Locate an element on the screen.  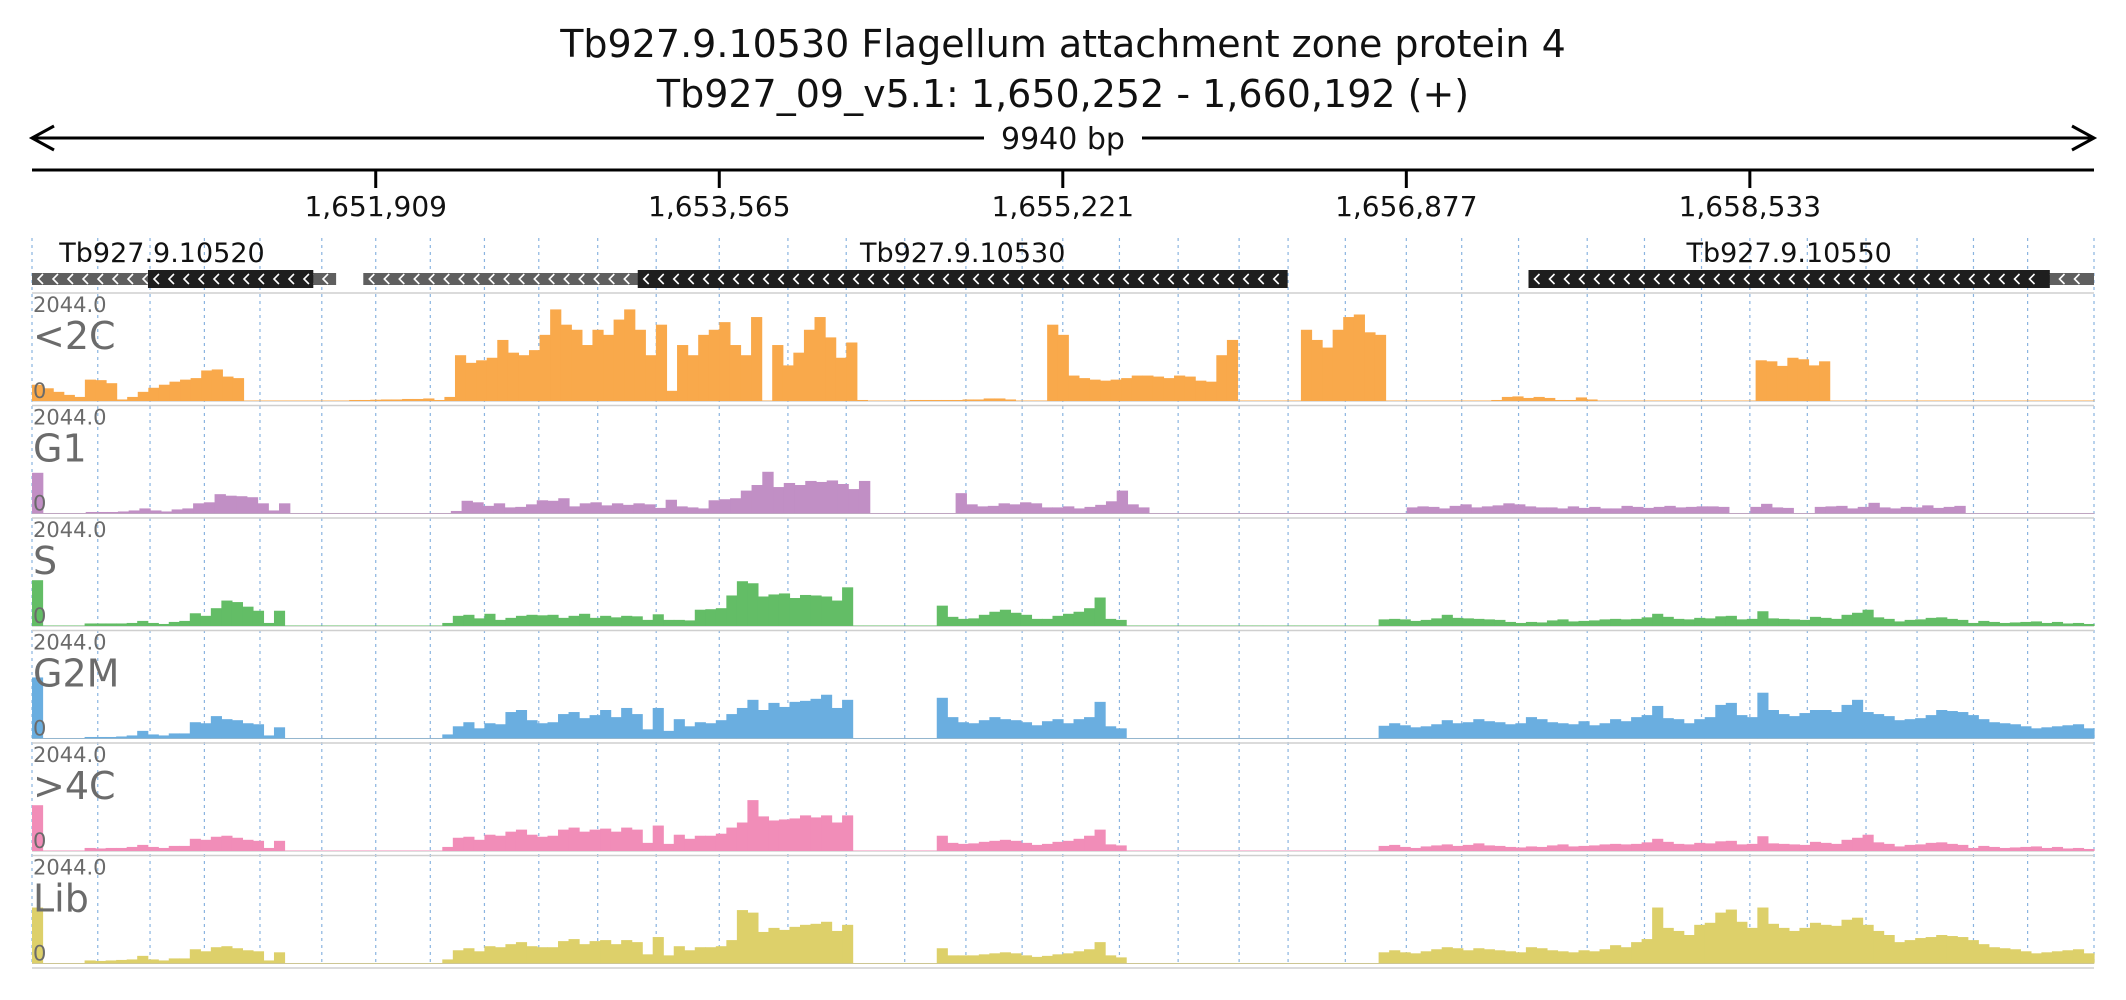
track-max-label: 2044.0 is located at coordinates (69, 755).